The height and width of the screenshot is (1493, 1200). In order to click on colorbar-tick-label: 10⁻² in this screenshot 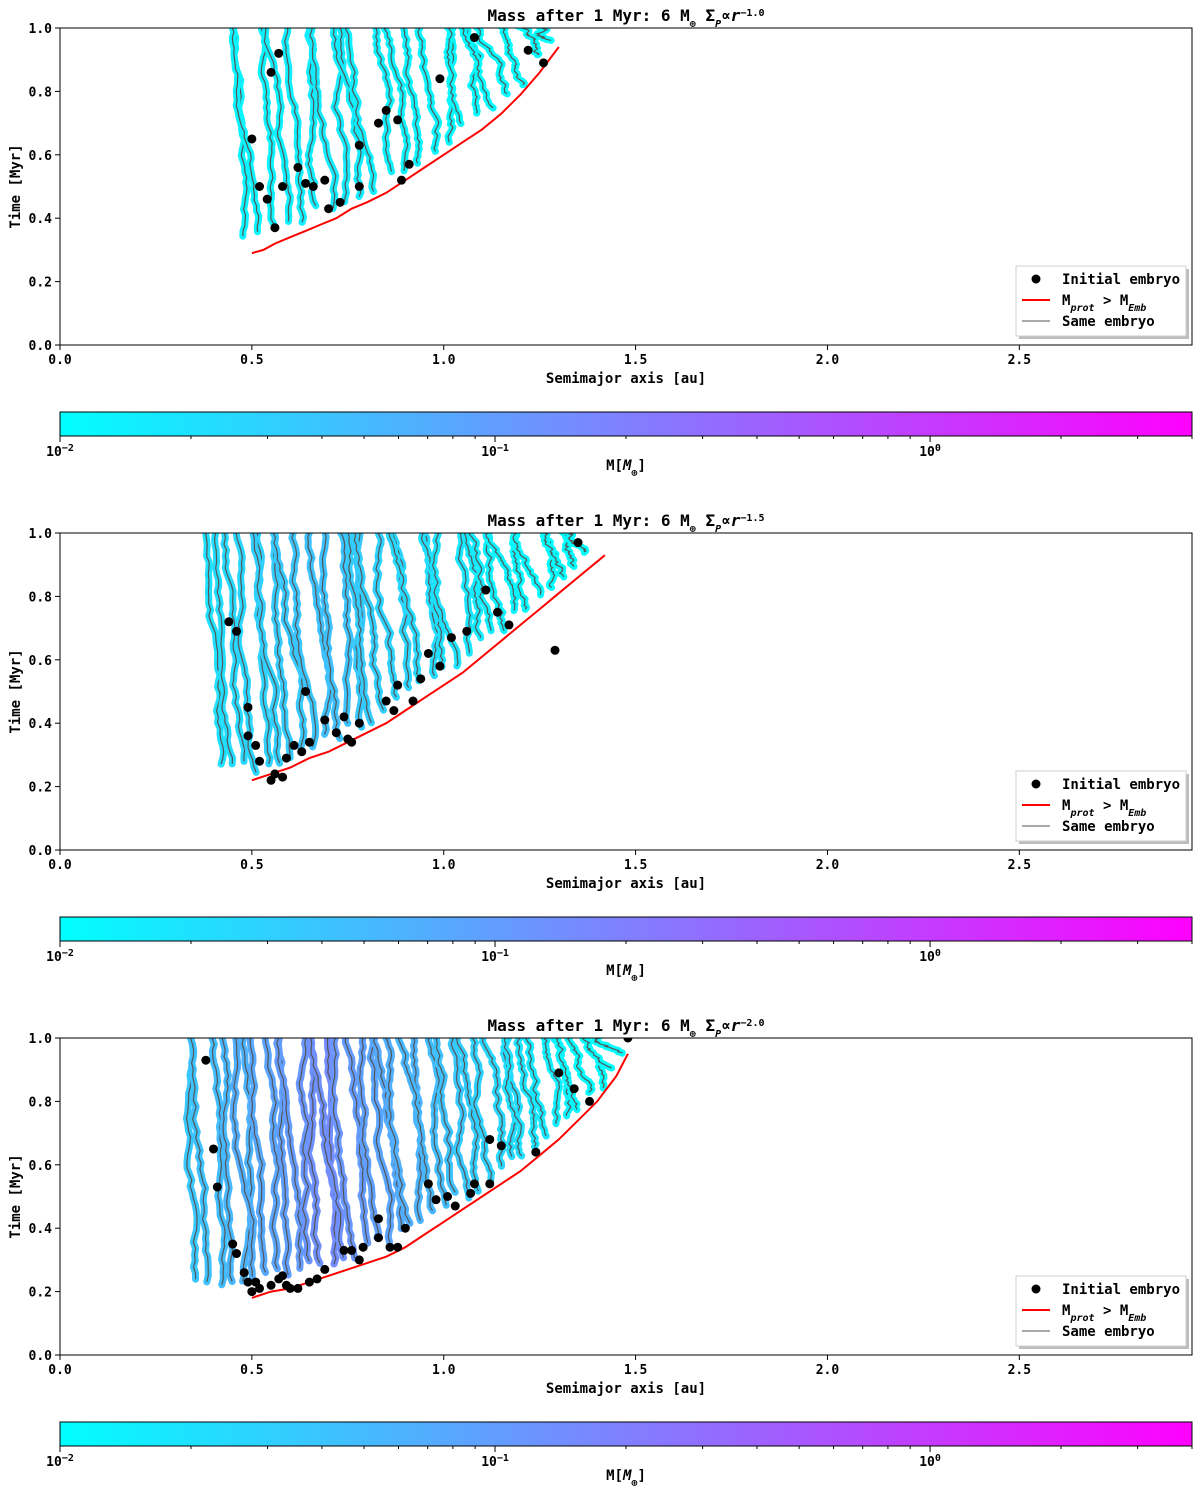, I will do `click(60, 452)`.